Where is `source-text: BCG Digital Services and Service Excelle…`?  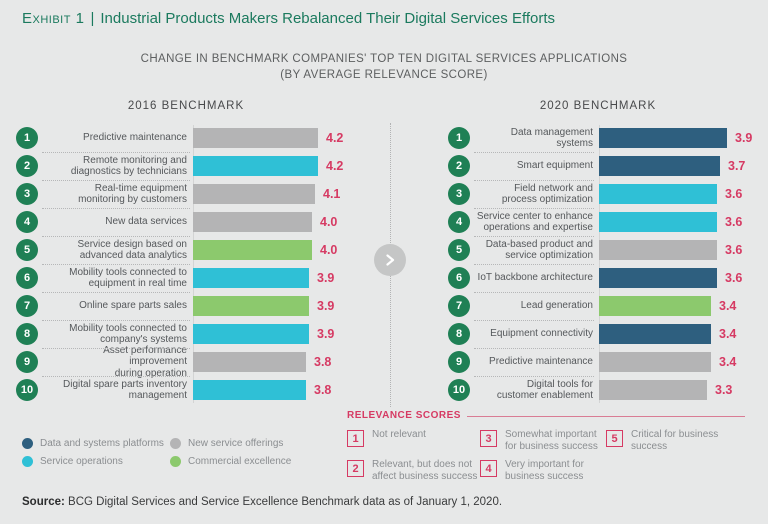 source-text: BCG Digital Services and Service Excelle… is located at coordinates (283, 502).